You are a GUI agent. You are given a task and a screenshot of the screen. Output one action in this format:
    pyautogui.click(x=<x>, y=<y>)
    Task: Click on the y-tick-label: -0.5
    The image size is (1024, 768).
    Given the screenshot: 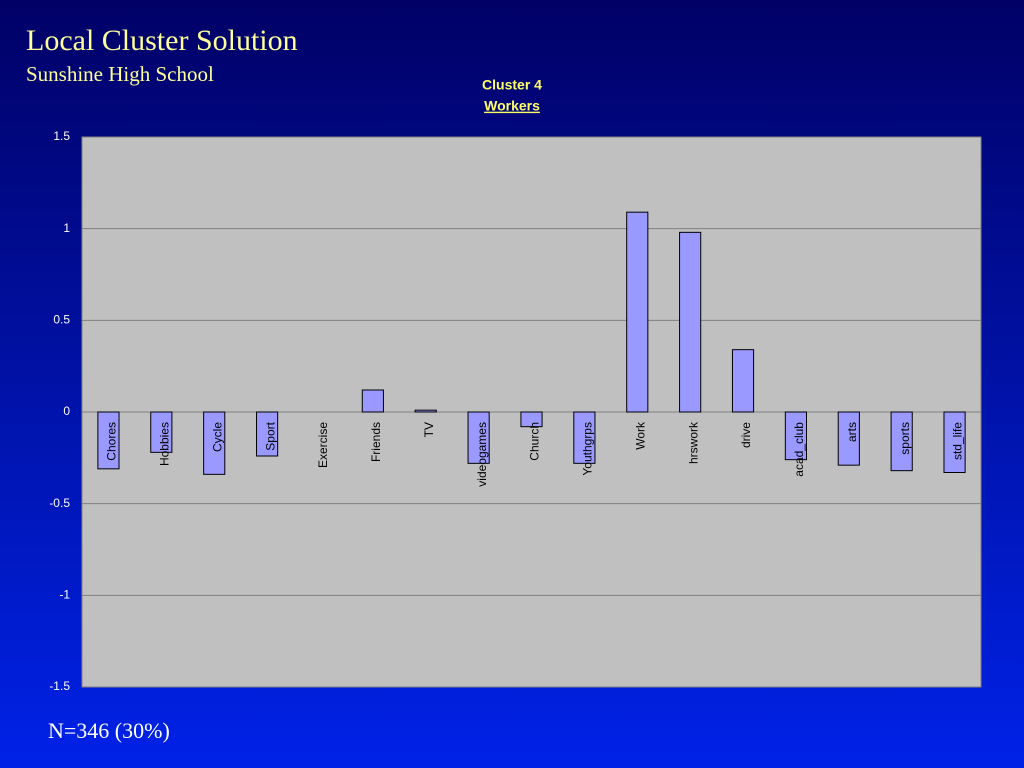 What is the action you would take?
    pyautogui.click(x=59, y=503)
    